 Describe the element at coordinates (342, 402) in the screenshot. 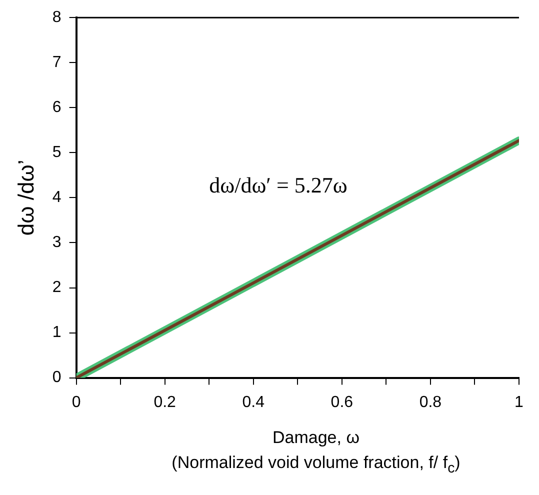

I see `x-tick-label: 0.6` at that location.